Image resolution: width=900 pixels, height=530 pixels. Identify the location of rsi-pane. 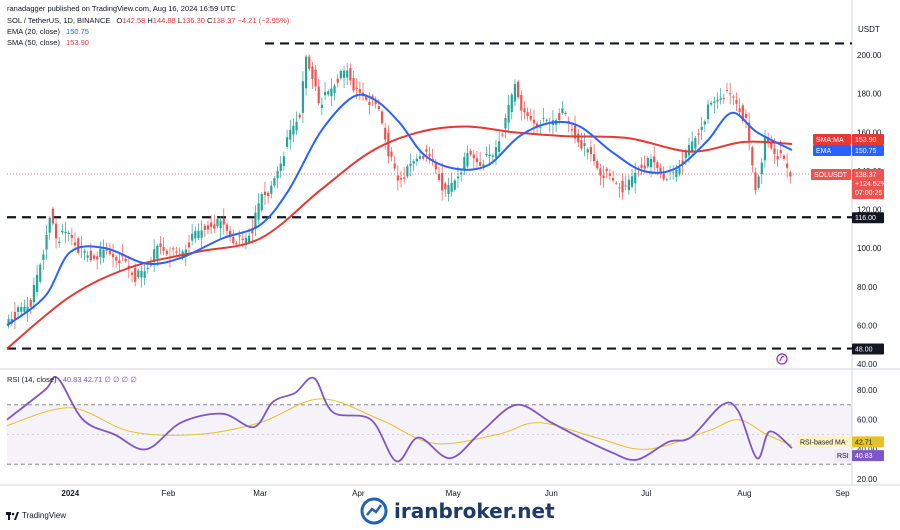
(429, 434).